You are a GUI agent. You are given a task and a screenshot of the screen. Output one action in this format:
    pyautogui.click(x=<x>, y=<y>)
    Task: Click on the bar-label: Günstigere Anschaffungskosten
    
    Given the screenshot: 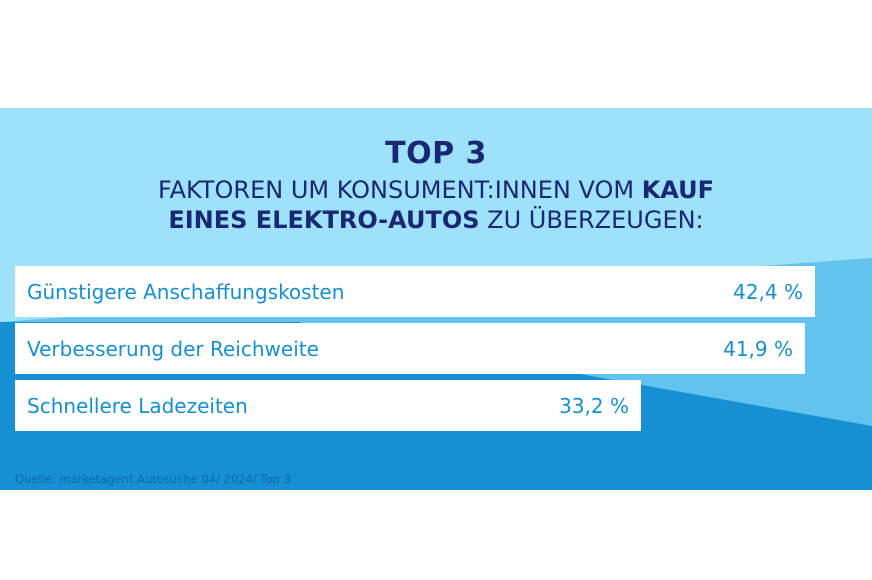 What is the action you would take?
    pyautogui.click(x=186, y=291)
    